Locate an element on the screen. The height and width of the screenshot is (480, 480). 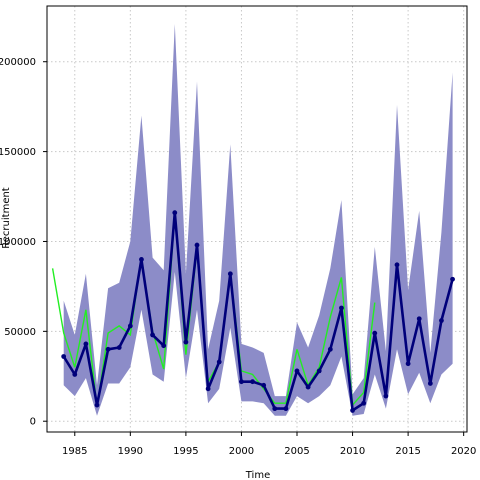
x-tick-label: 2015 is located at coordinates (407, 451).